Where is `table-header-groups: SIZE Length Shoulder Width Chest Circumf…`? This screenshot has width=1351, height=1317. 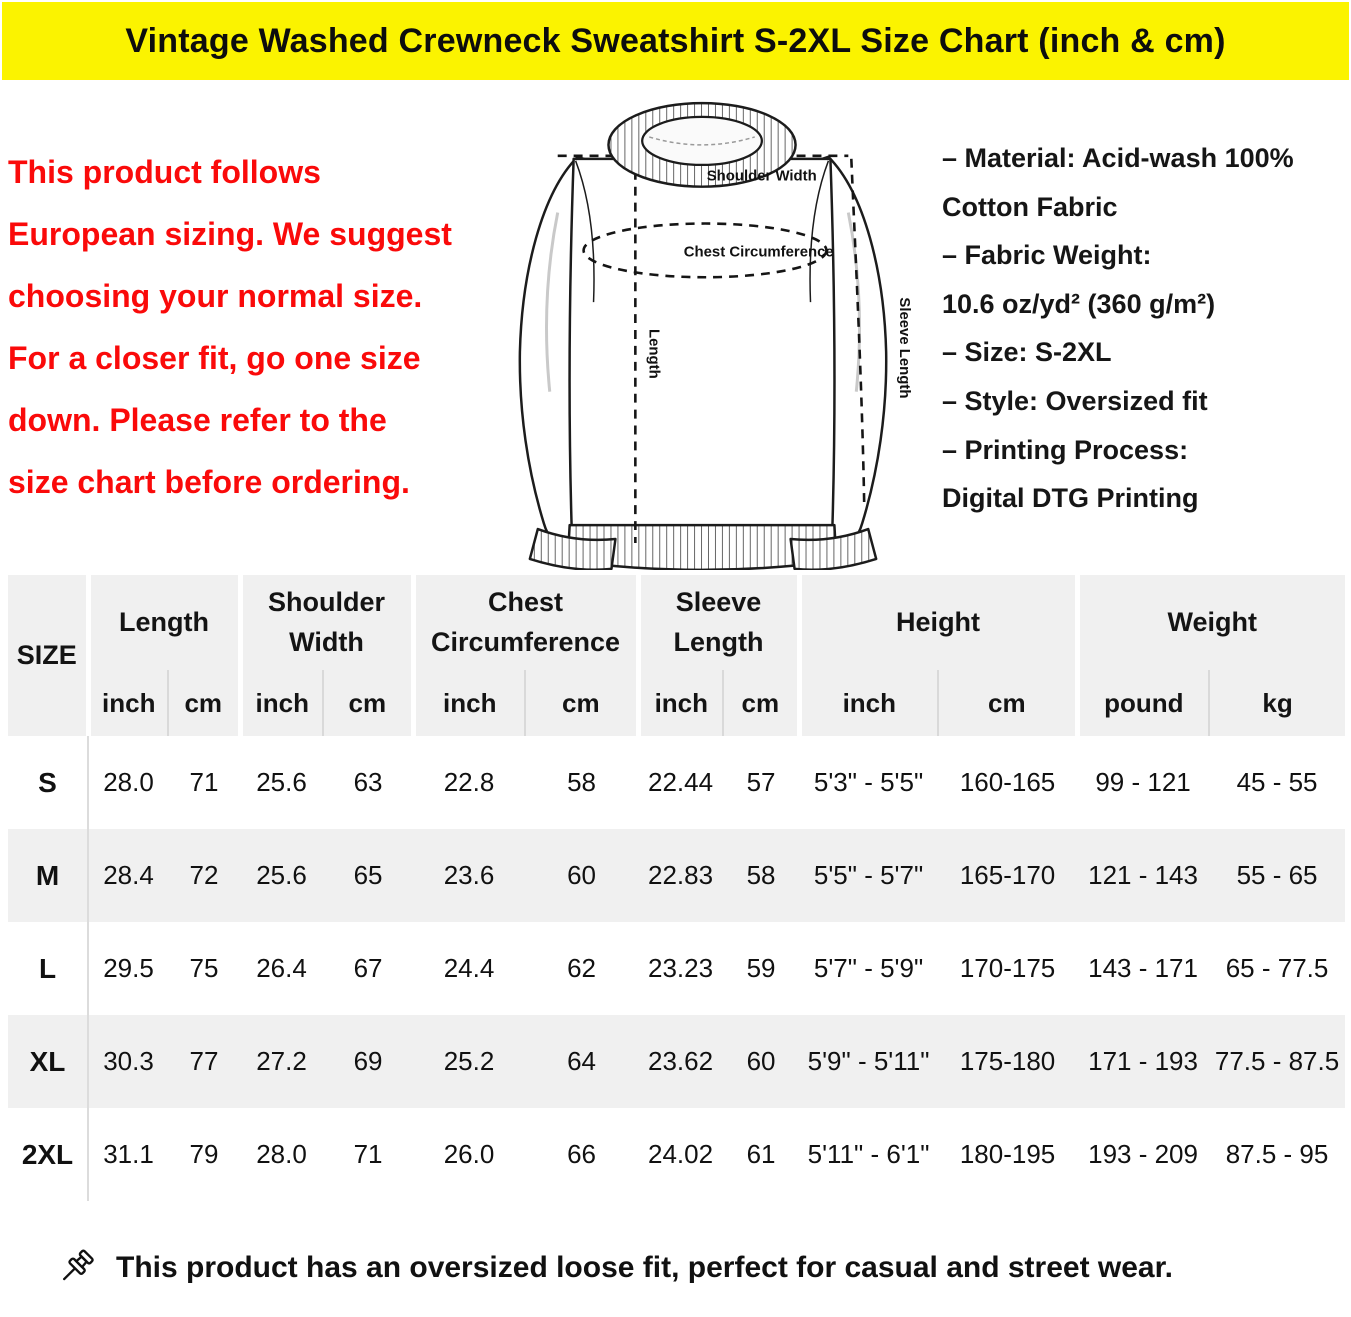 table-header-groups: SIZE Length Shoulder Width Chest Circumf… is located at coordinates (677, 655).